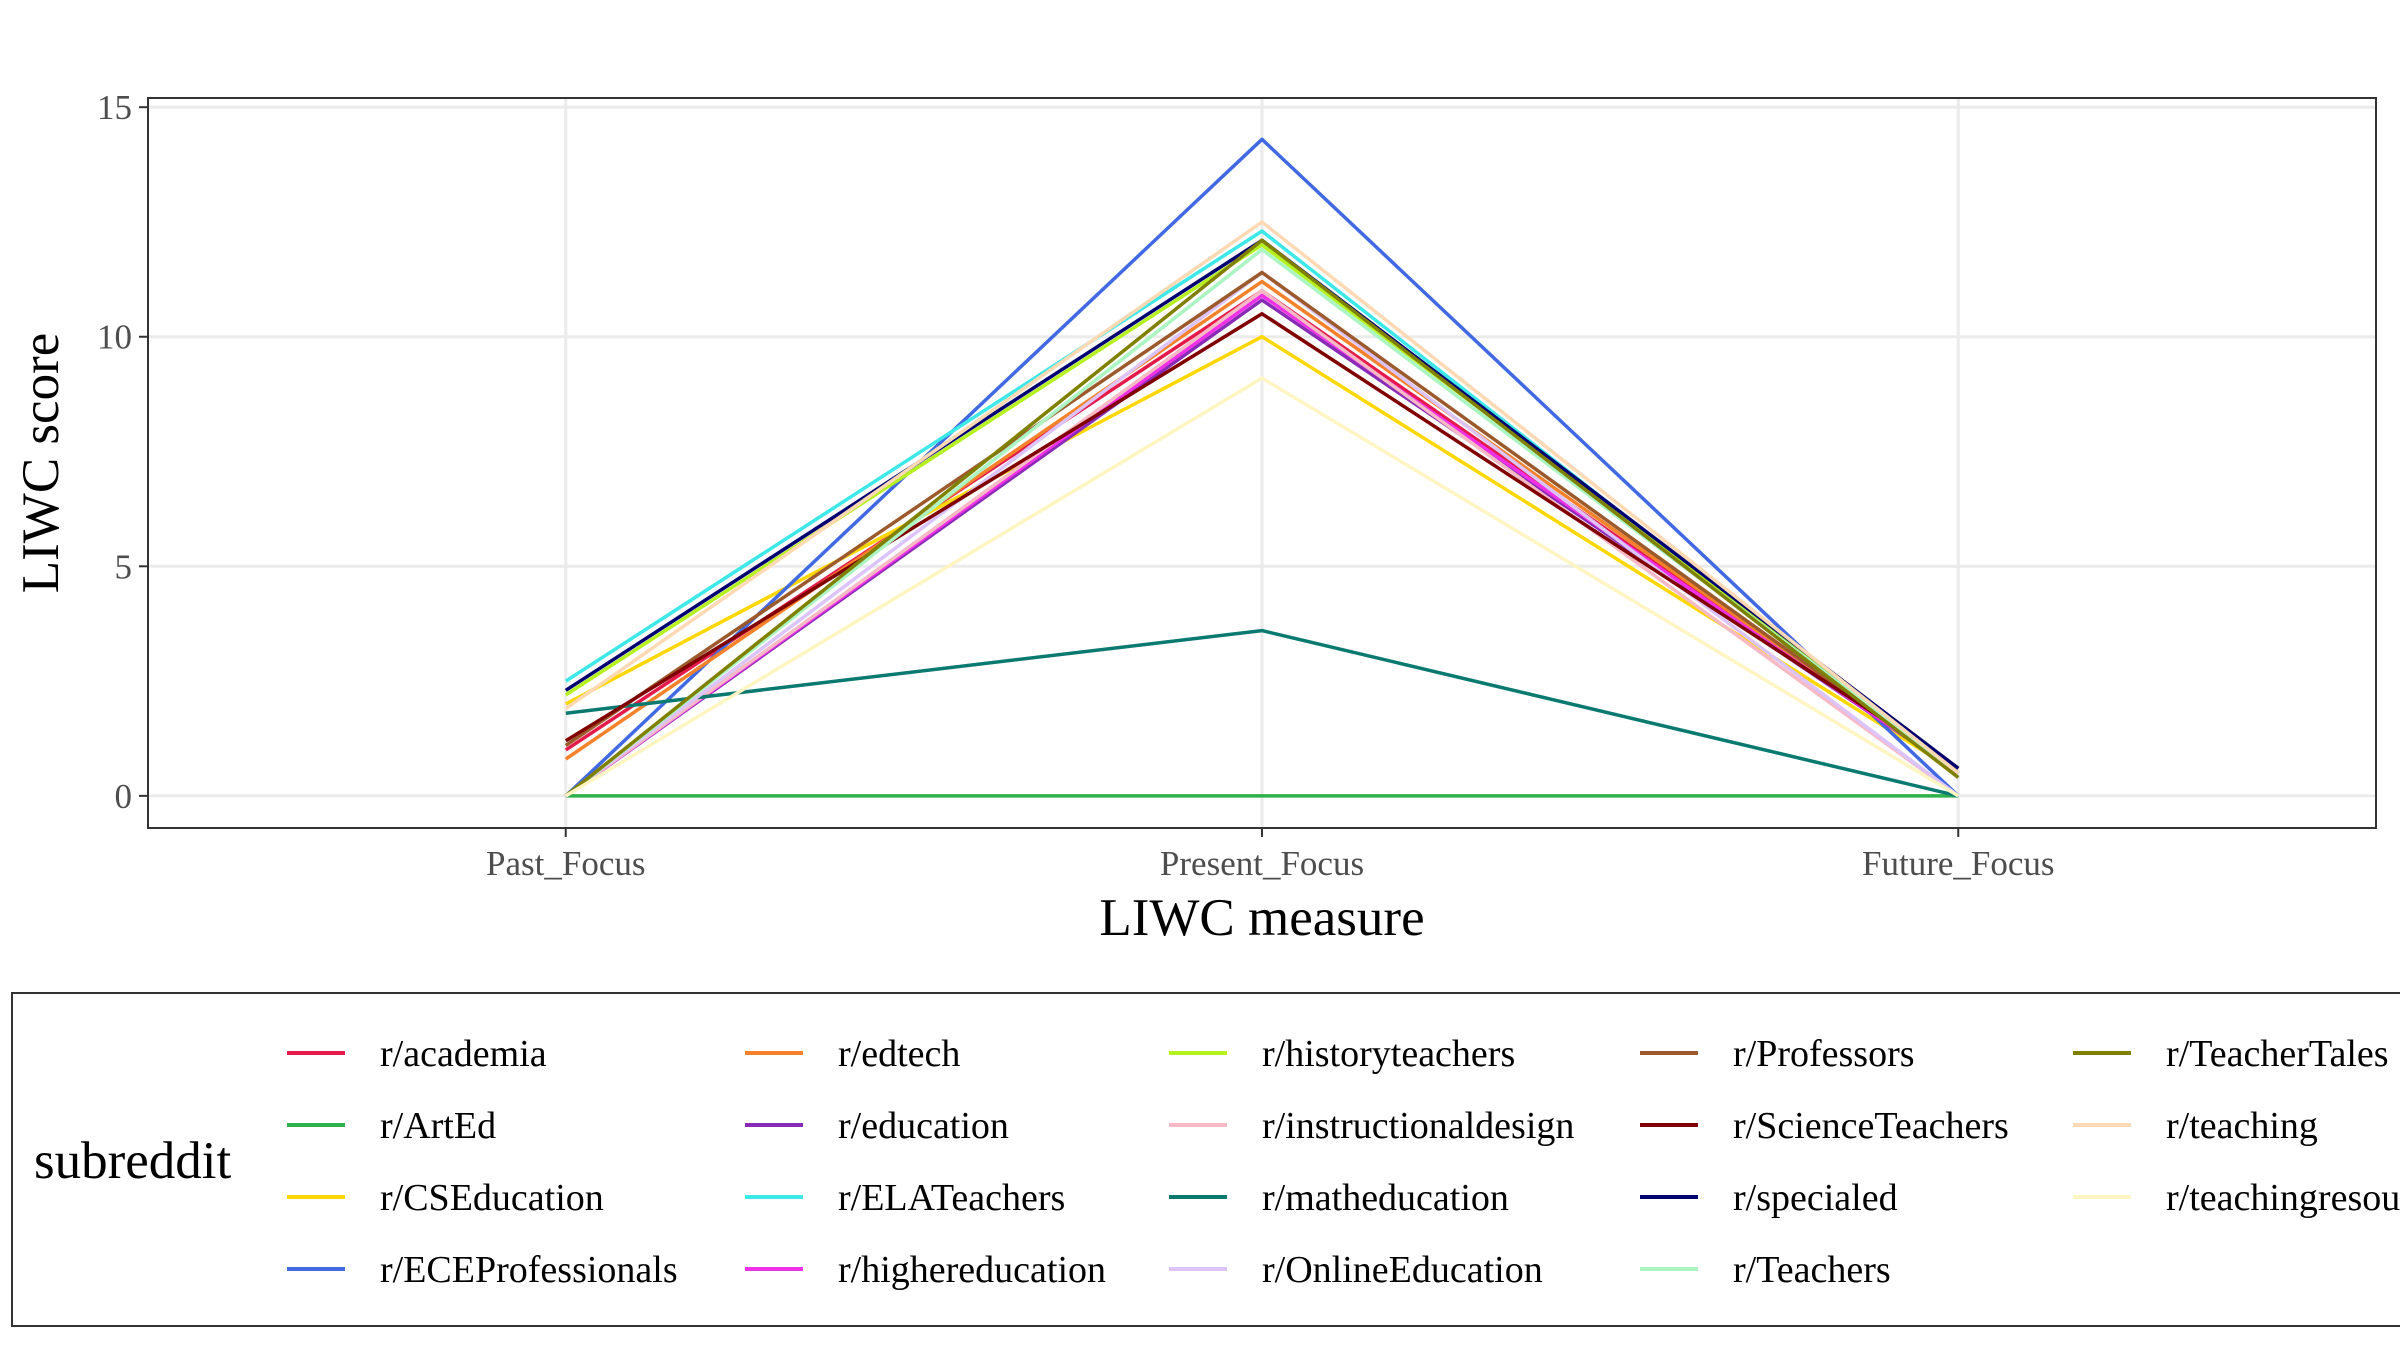 Image resolution: width=2400 pixels, height=1350 pixels. I want to click on legend-title: subreddit, so click(133, 1161).